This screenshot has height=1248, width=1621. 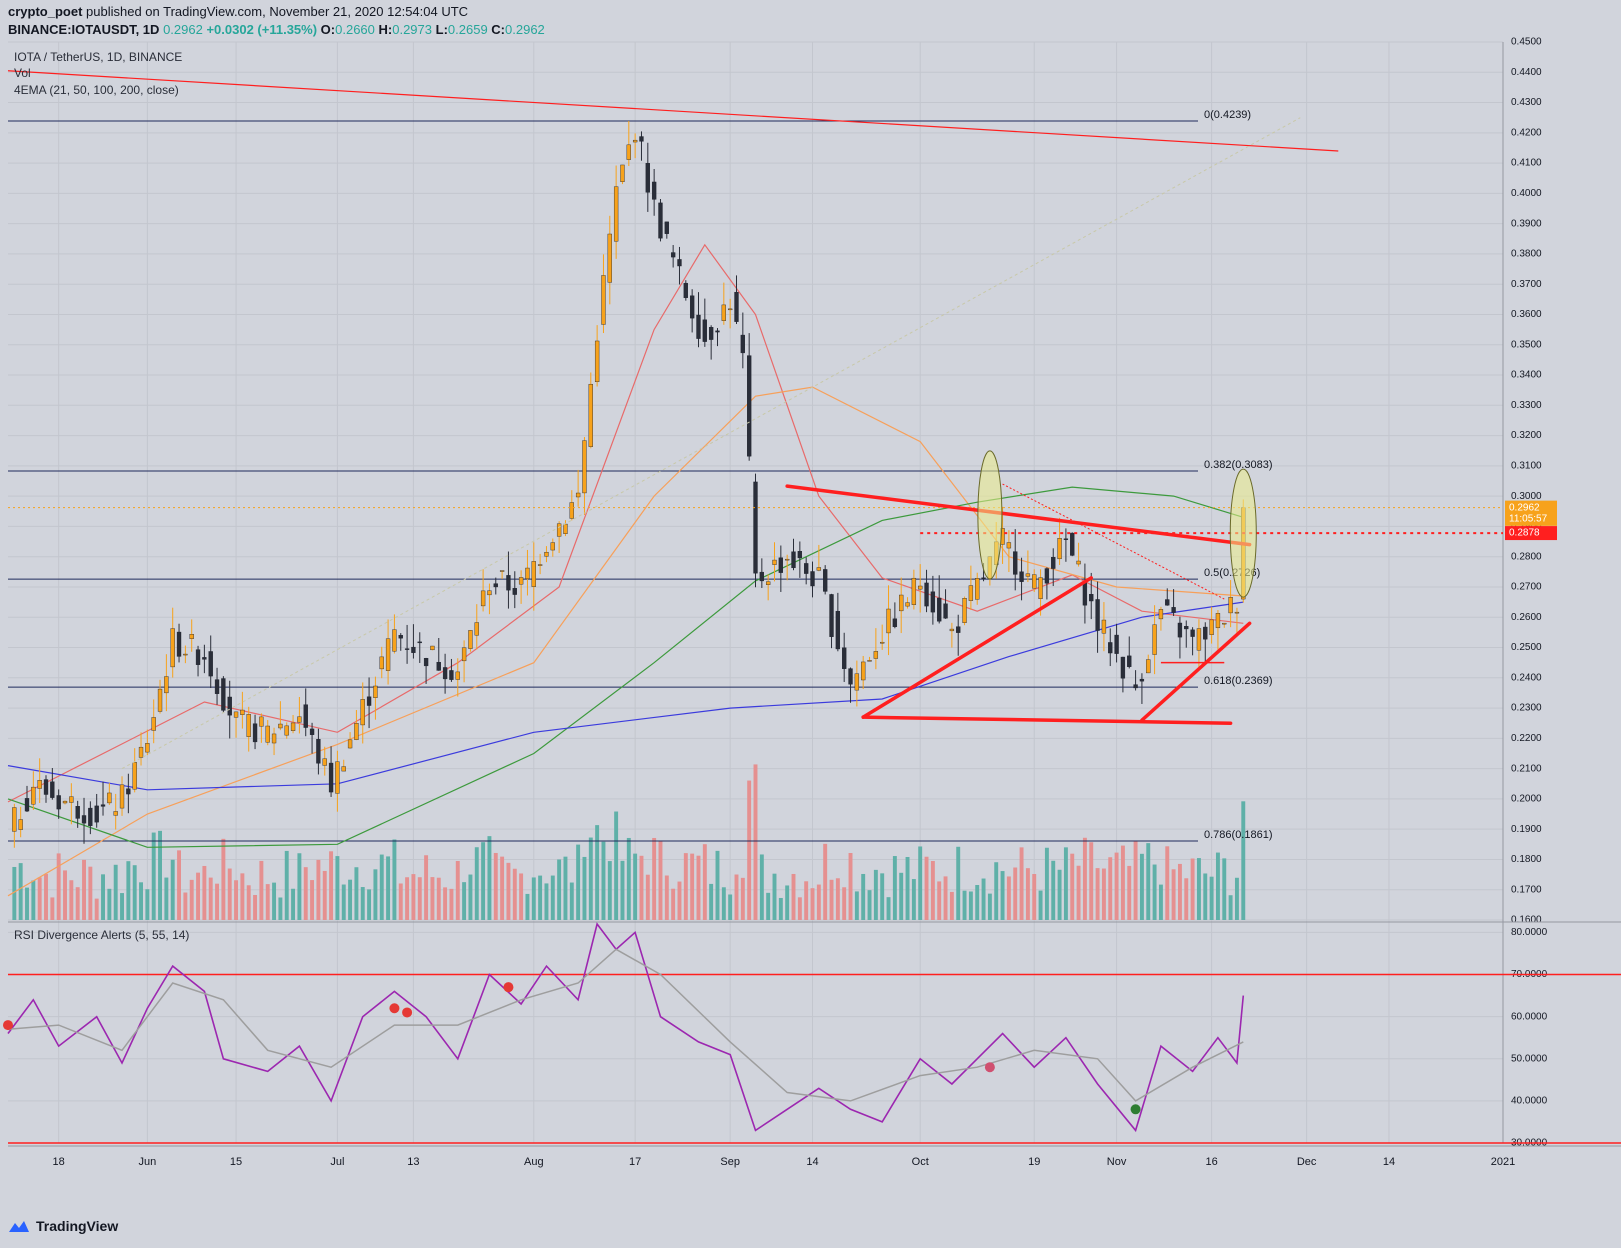 What do you see at coordinates (1526, 768) in the screenshot?
I see `price-axis-tick: 0.2100` at bounding box center [1526, 768].